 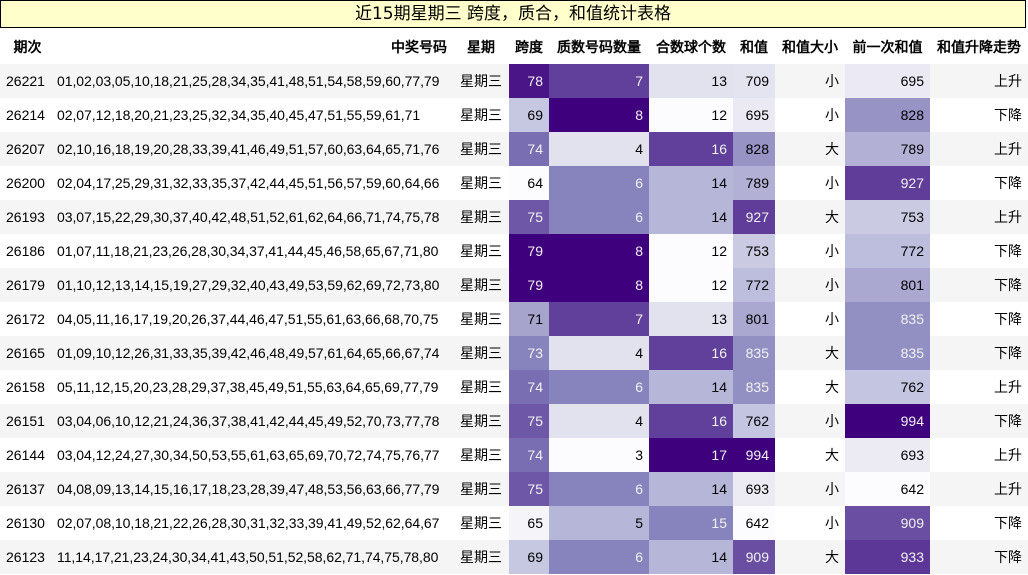 I want to click on cell-issue: 26144, so click(x=27, y=455).